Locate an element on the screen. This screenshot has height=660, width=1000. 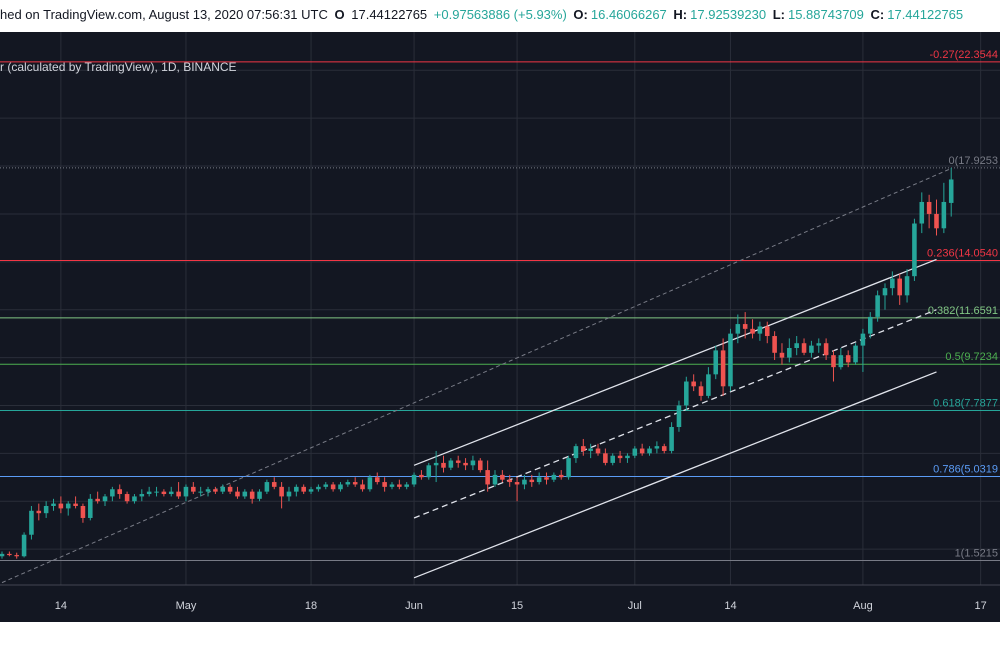
fib-label-0.382: 0.382(11.6591 is located at coordinates (963, 311).